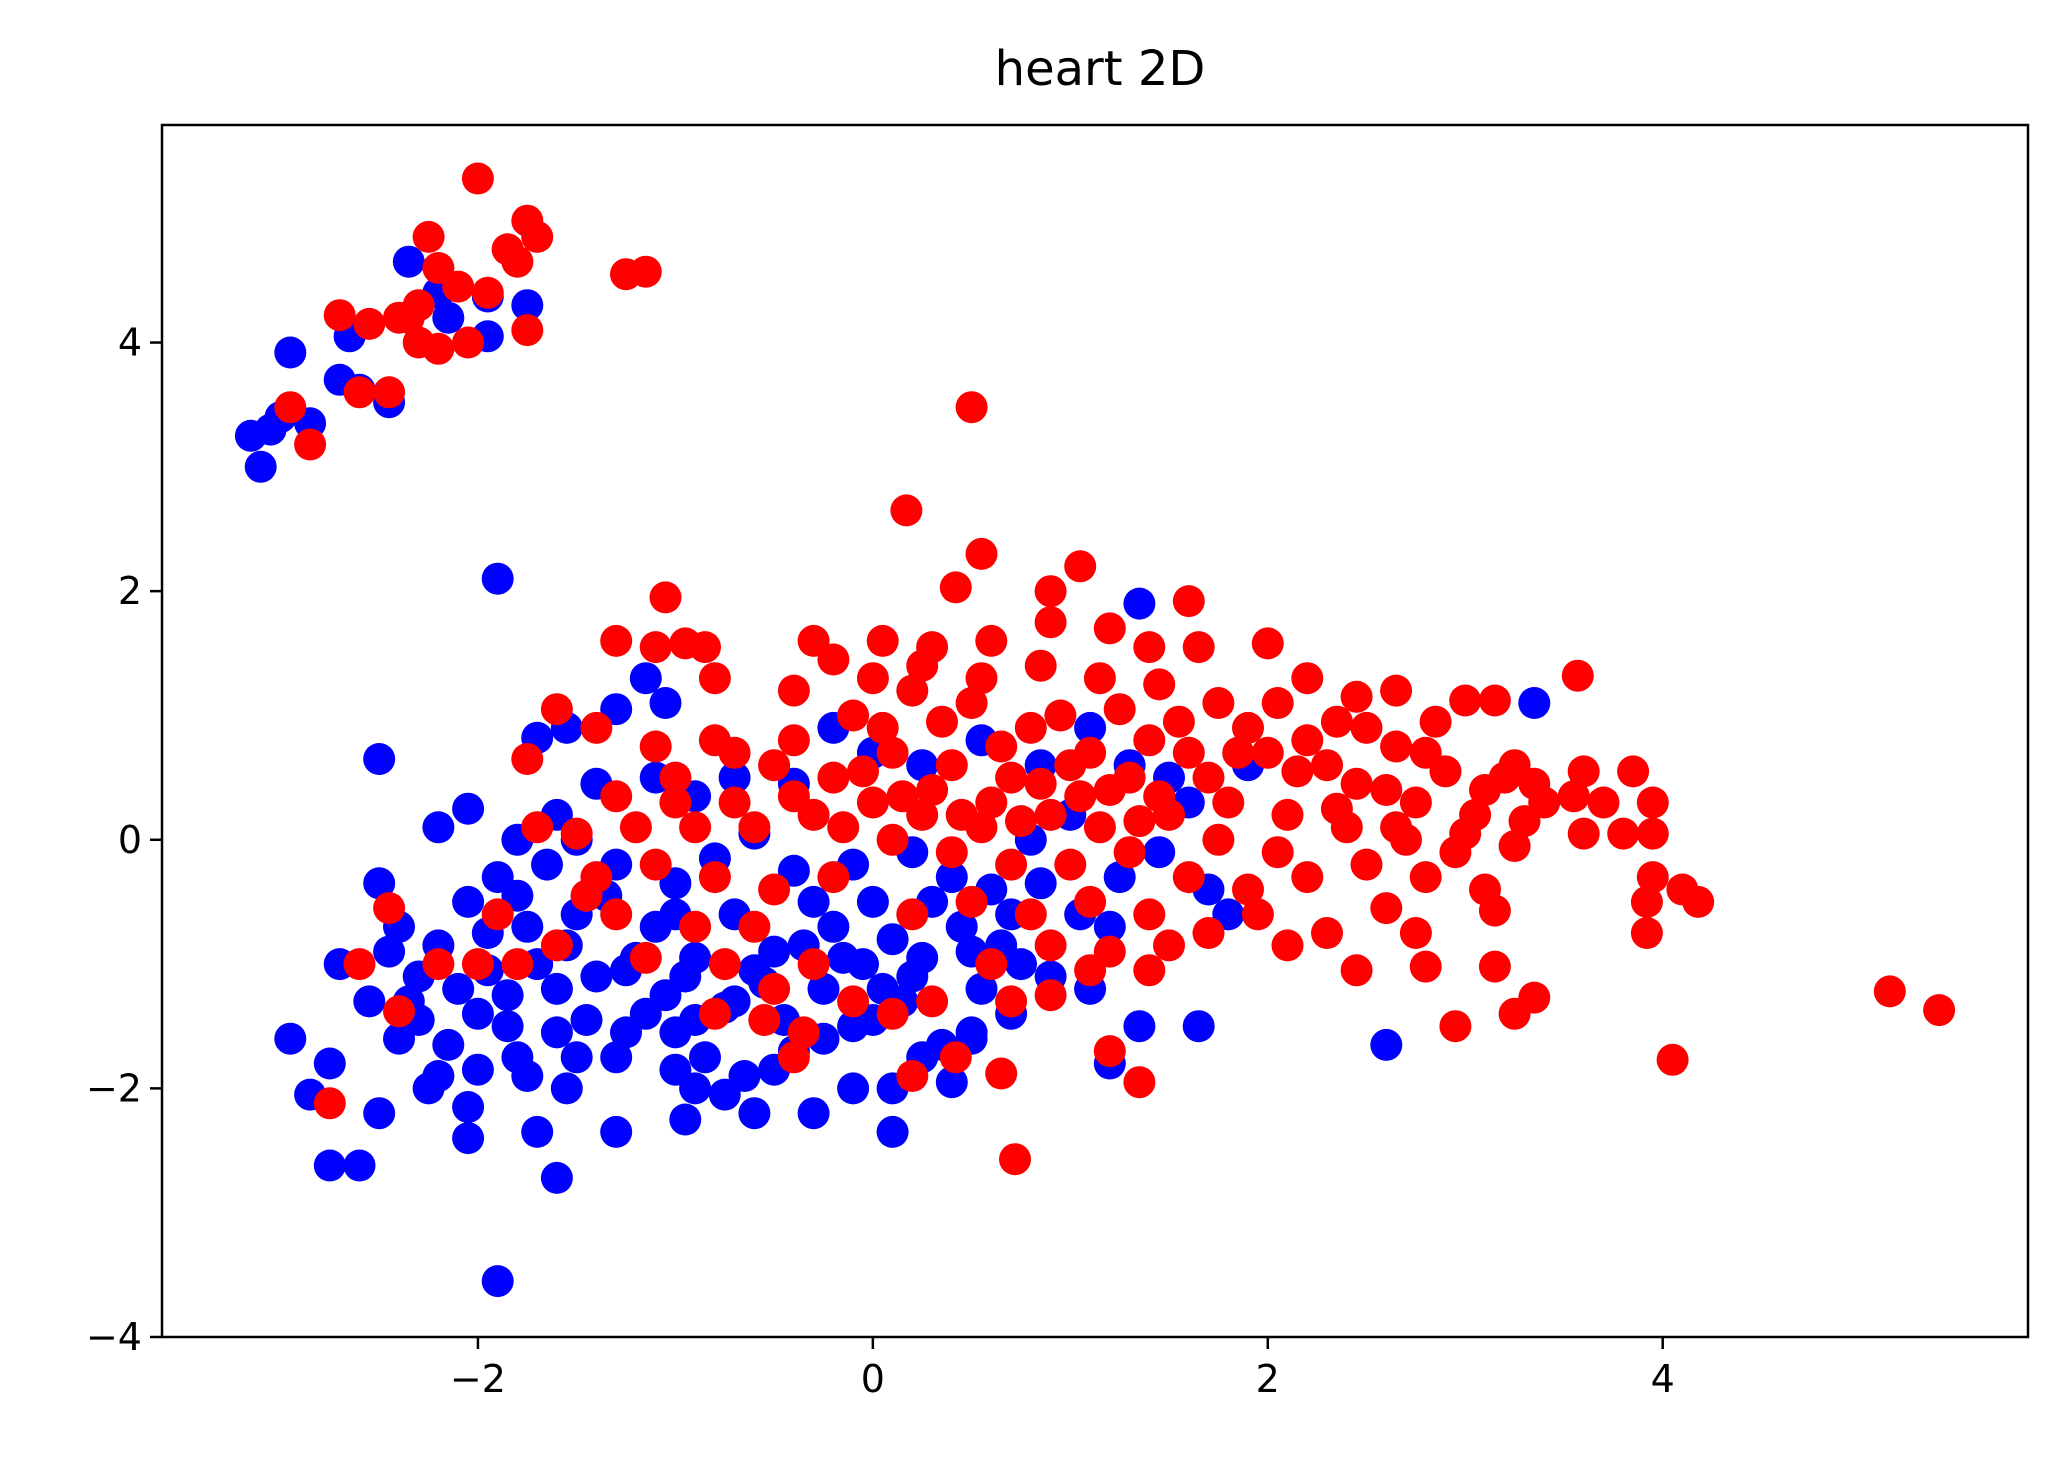  What do you see at coordinates (130, 591) in the screenshot?
I see `y-tick-label: 2` at bounding box center [130, 591].